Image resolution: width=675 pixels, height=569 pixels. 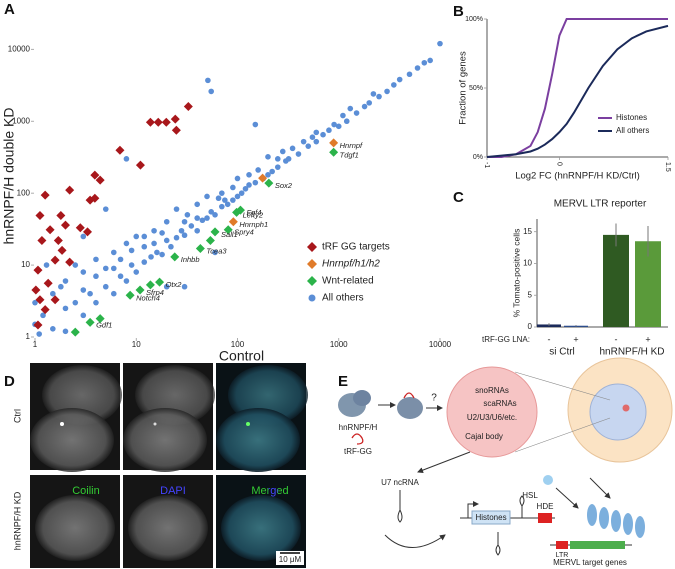 What do you see at coordinates (9, 176) in the screenshot?
I see `y-axis-label: hnRNPF/H double KD` at bounding box center [9, 176].